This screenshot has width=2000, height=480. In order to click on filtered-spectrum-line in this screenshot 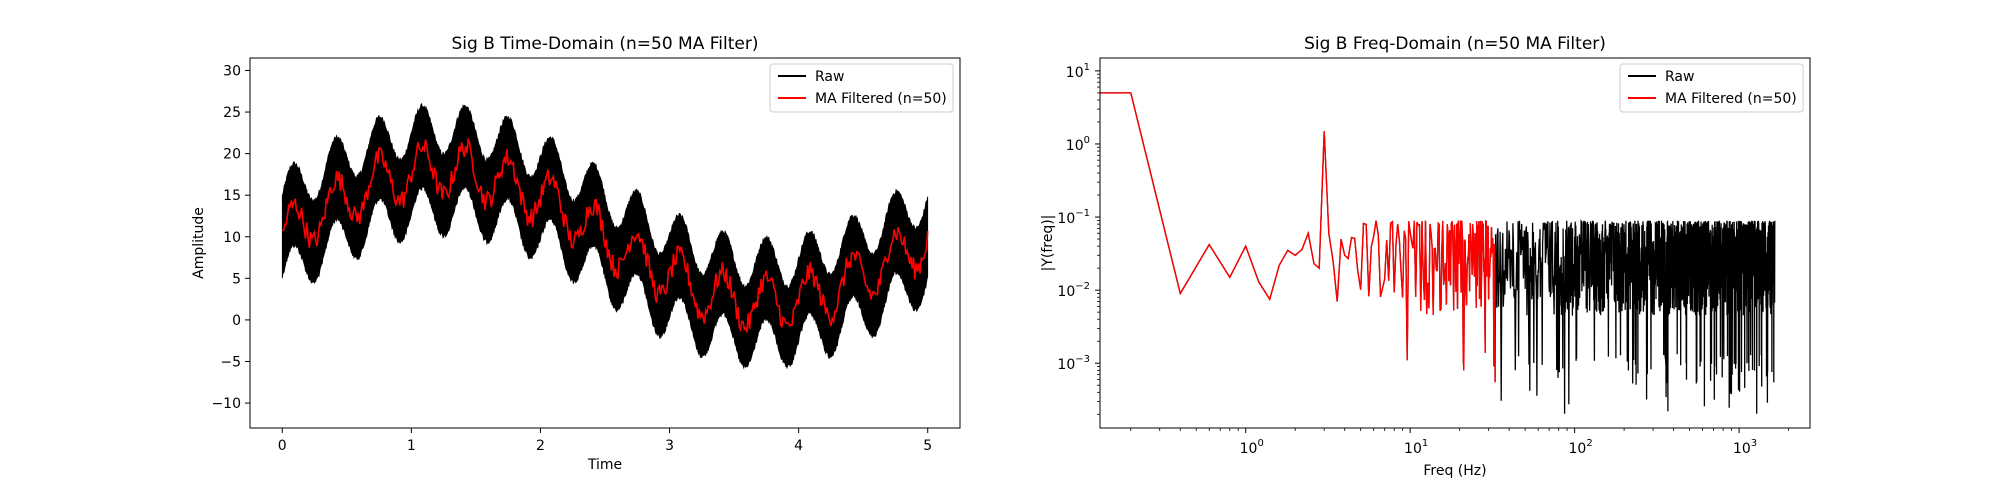, I will do `click(1298, 237)`.